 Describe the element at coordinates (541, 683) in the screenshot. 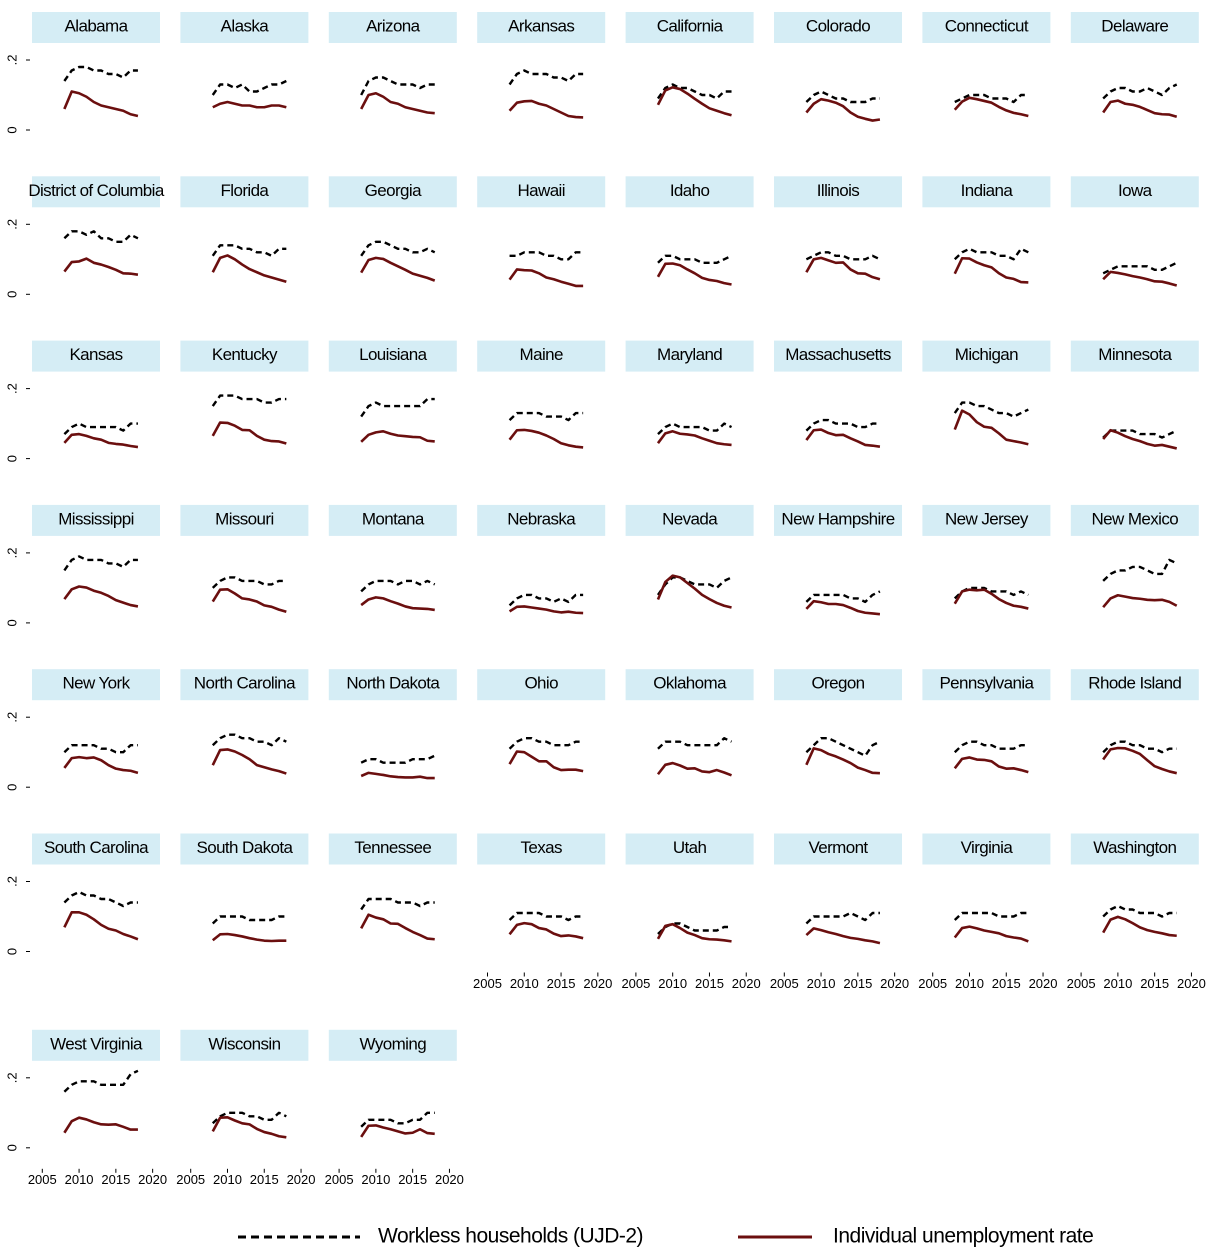

I see `panel-title: Ohio` at that location.